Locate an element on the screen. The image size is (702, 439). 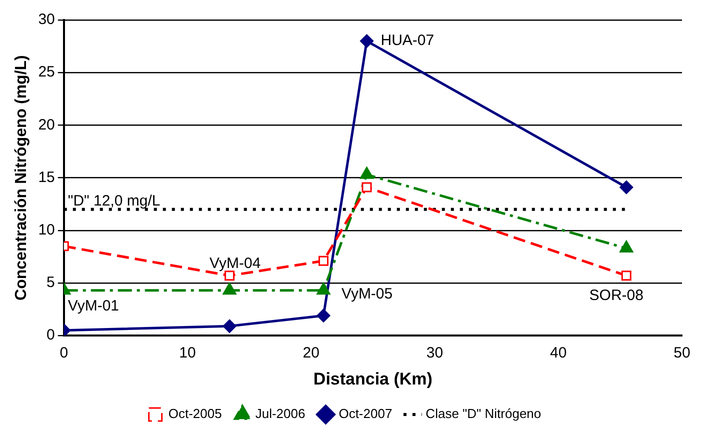
annotation: HUA-07 is located at coordinates (407, 41).